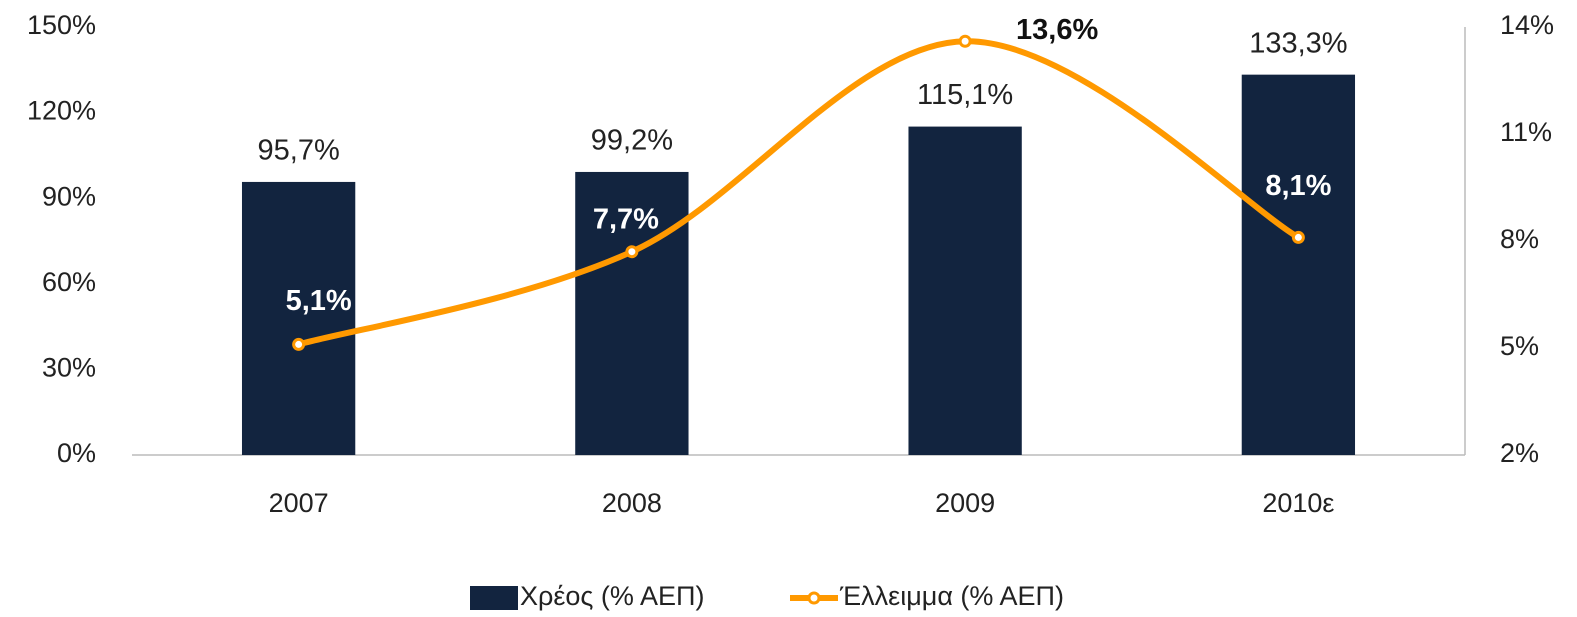  What do you see at coordinates (61, 111) in the screenshot?
I see `y-tick-label: 120%` at bounding box center [61, 111].